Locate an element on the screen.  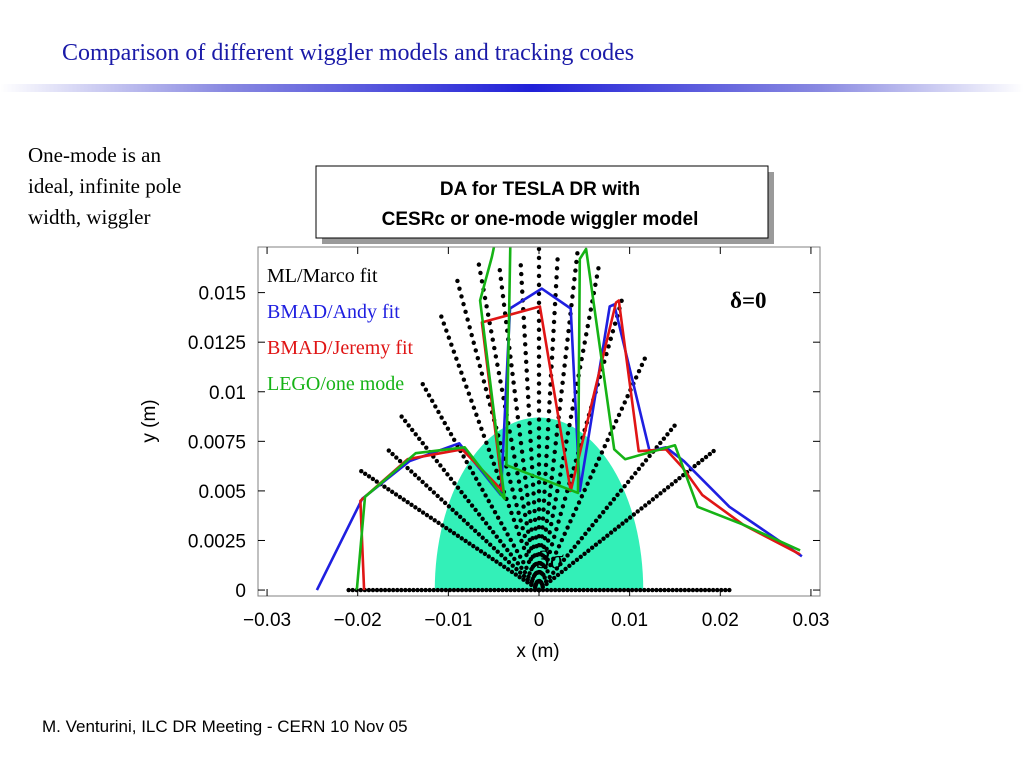
y-tick-label: 0.0075 is located at coordinates (217, 442).